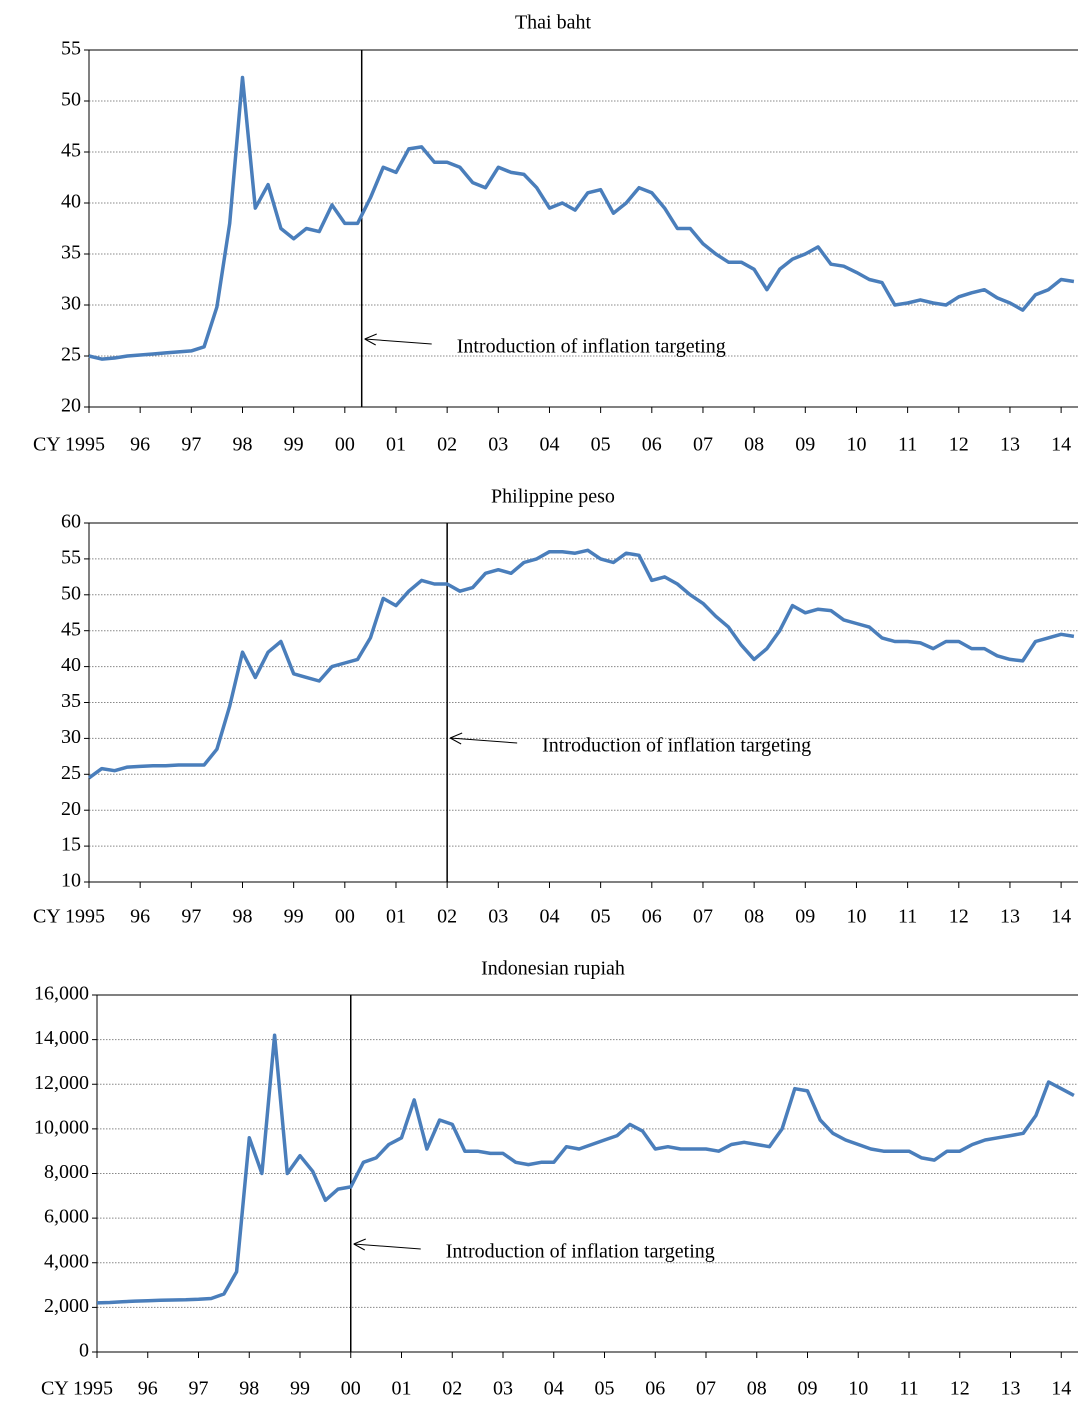  What do you see at coordinates (84, 1351) in the screenshot?
I see `y-tick-label: 0` at bounding box center [84, 1351].